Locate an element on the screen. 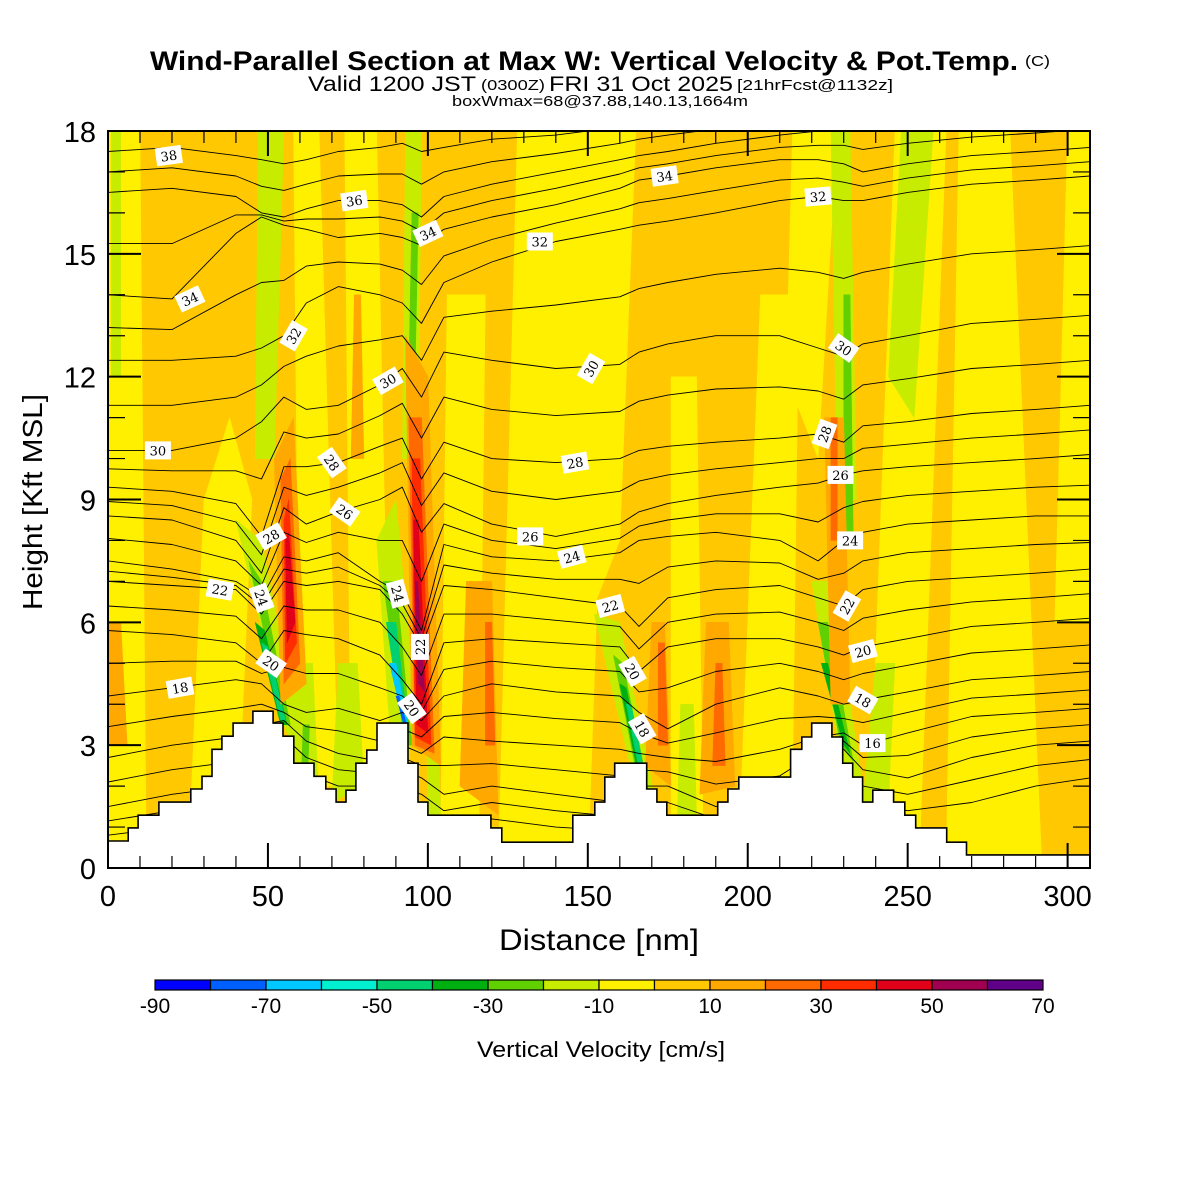 This screenshot has width=1200, height=1200. terrain-mask is located at coordinates (599, 789).